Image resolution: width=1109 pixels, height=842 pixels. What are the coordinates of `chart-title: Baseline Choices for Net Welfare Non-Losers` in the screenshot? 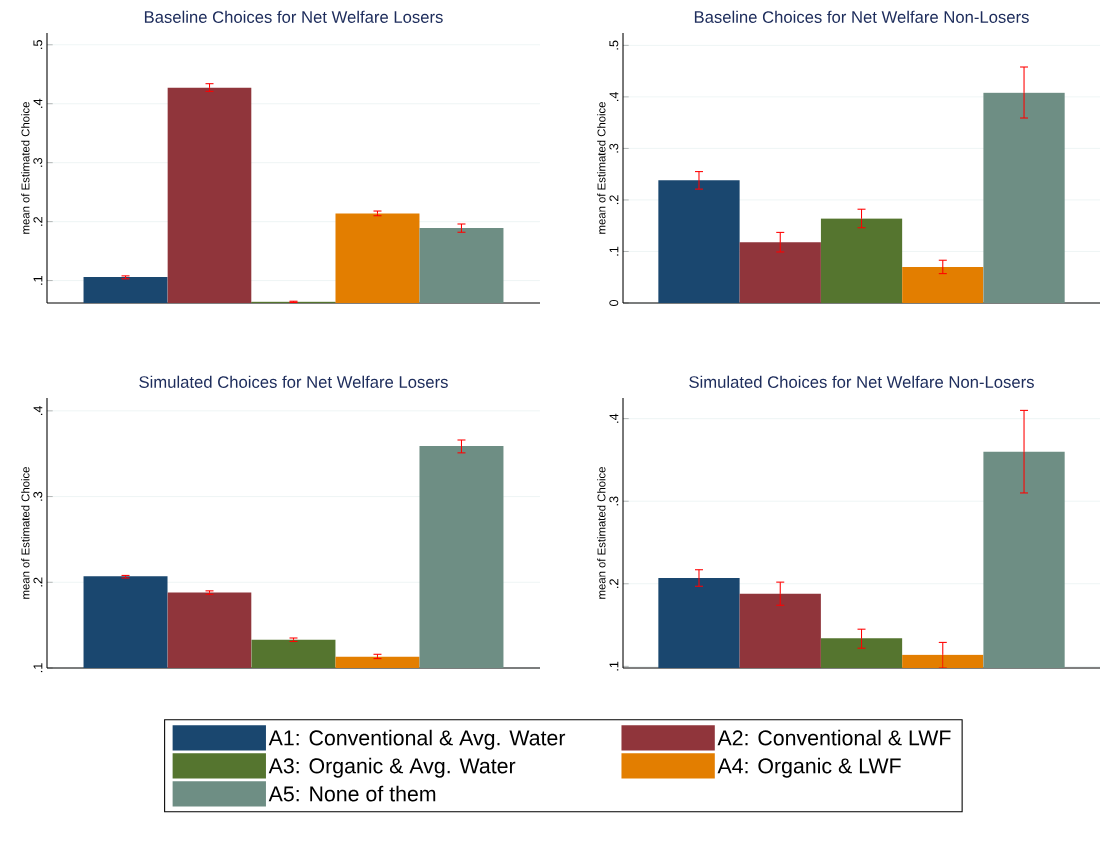 It's located at (861, 16).